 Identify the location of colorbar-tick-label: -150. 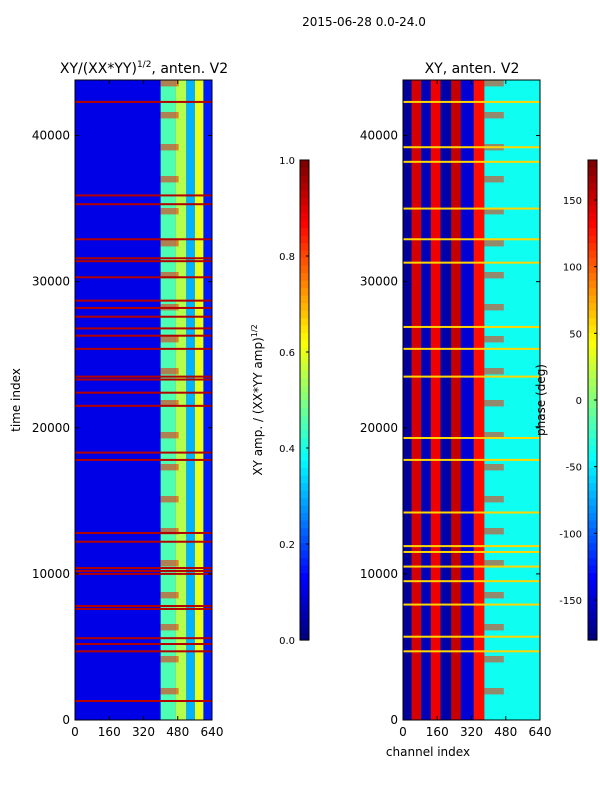
(570, 601).